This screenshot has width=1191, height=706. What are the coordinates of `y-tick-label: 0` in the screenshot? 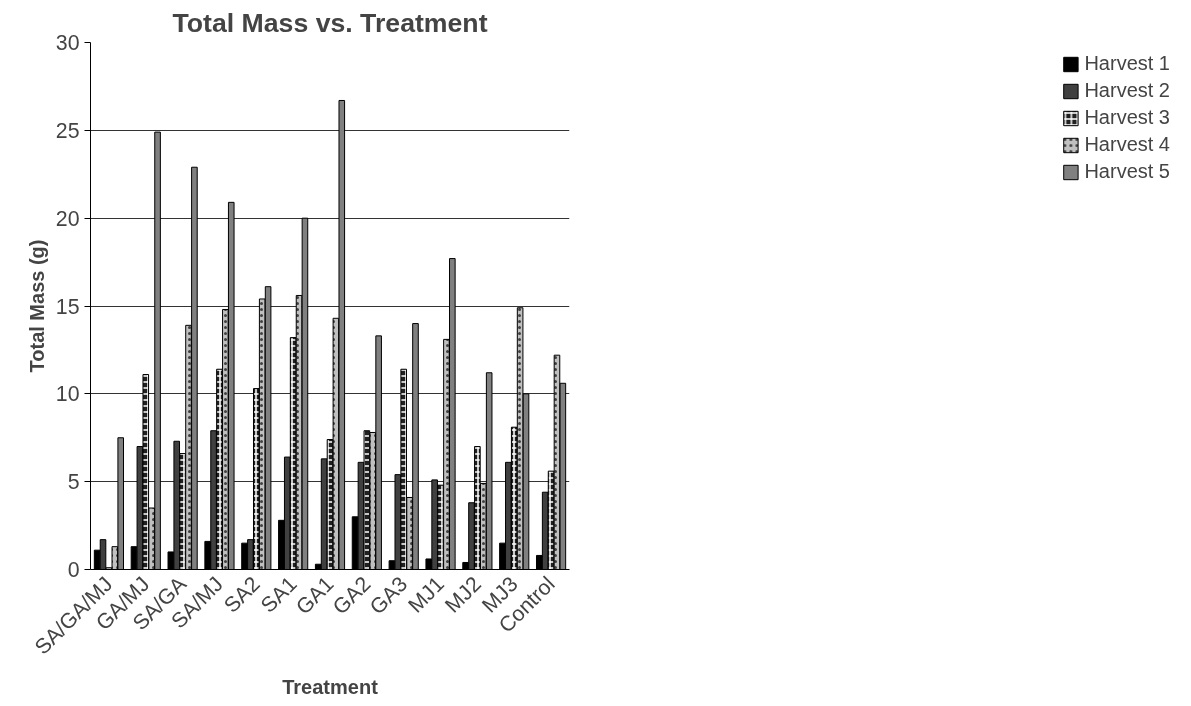 It's located at (73, 570).